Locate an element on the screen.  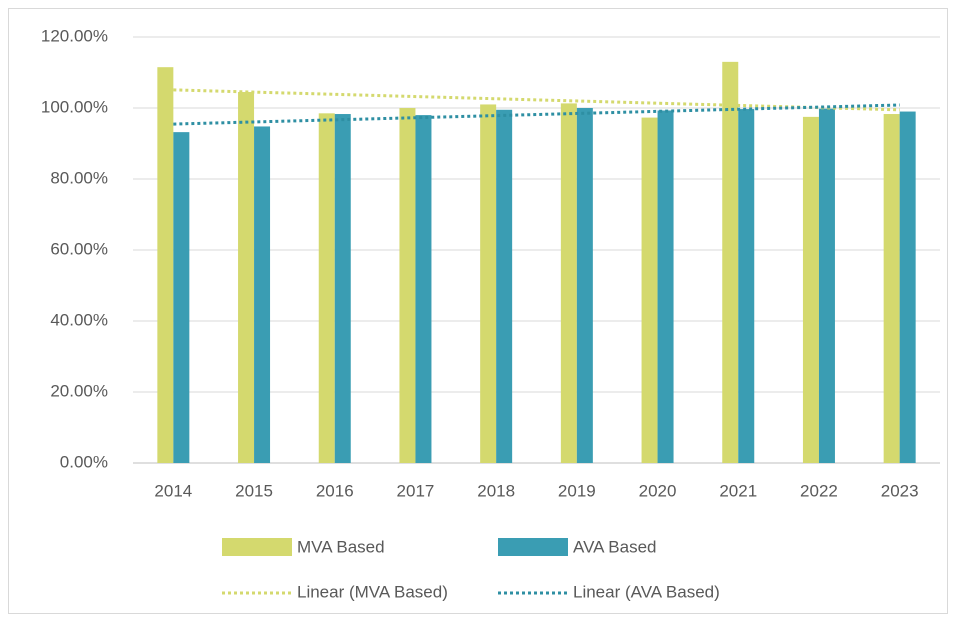
x-tick-label: 2016 is located at coordinates (335, 490).